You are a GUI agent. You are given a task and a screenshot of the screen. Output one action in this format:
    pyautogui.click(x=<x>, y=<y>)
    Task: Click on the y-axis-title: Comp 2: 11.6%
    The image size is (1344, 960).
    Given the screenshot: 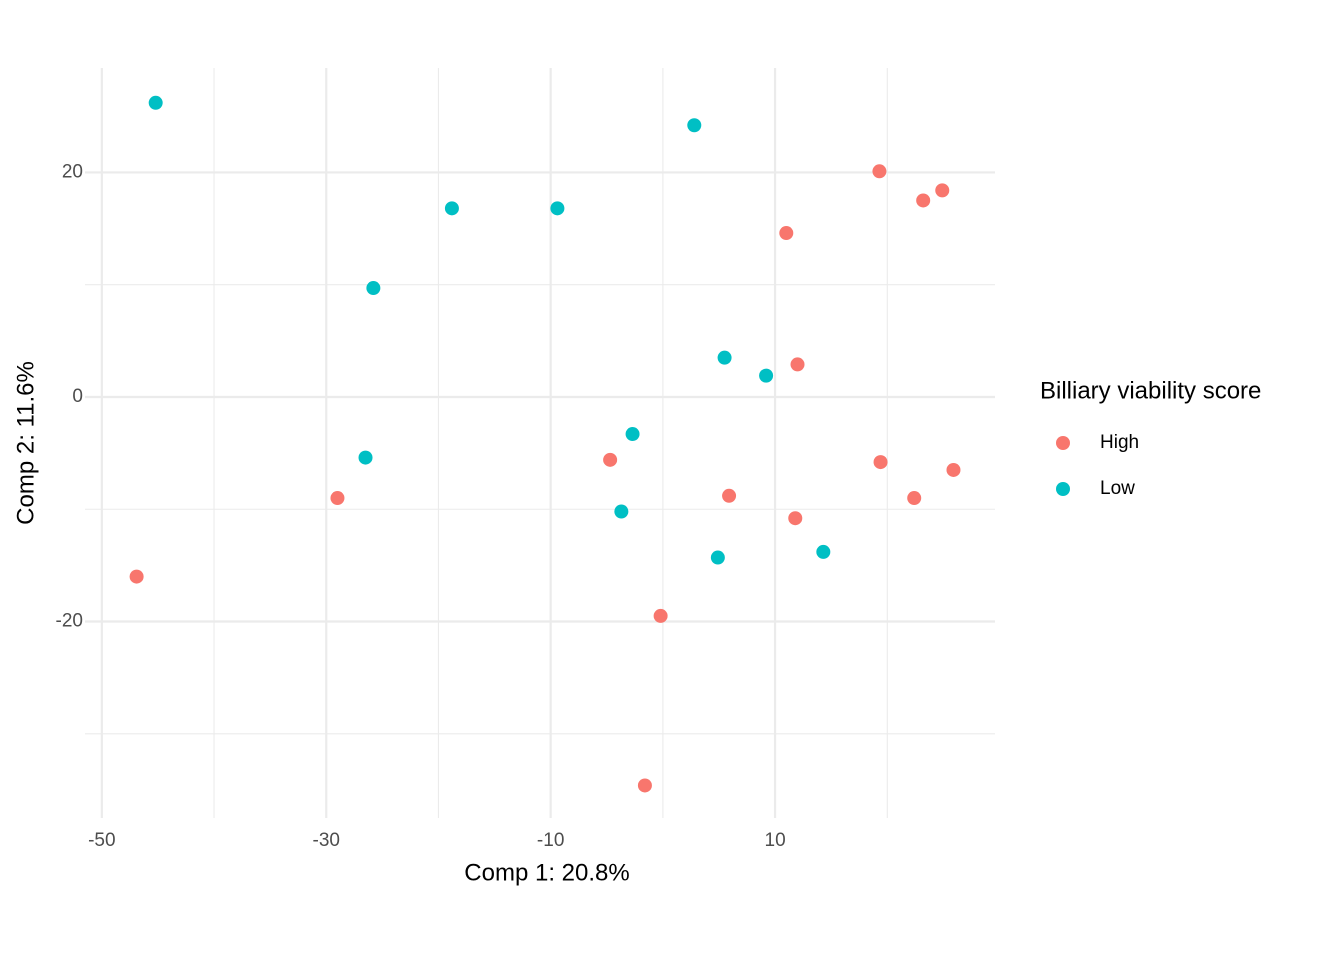 What is the action you would take?
    pyautogui.click(x=25, y=443)
    